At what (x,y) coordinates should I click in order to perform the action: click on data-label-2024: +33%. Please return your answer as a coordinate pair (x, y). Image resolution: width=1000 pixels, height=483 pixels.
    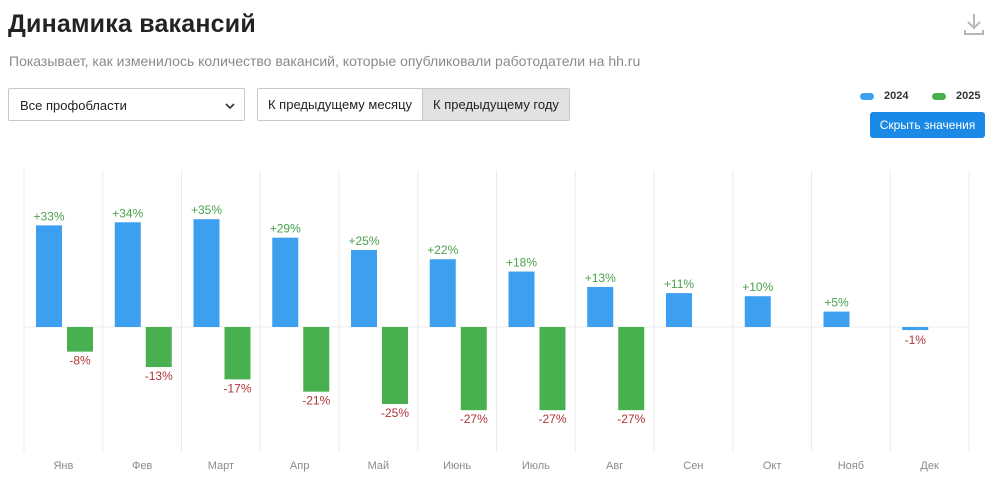
    Looking at the image, I should click on (48, 216).